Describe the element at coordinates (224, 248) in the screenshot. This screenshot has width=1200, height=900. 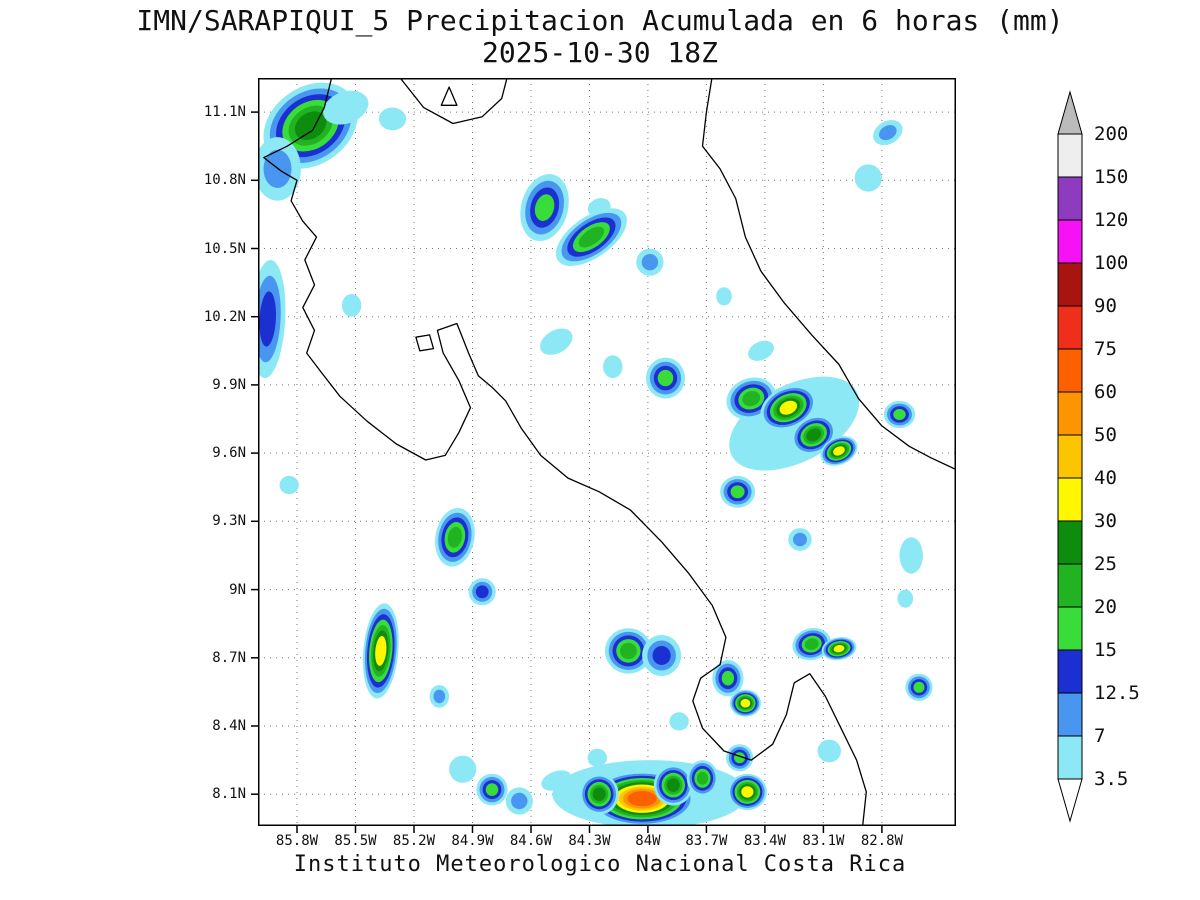
I see `y-tick-label: 10.5N` at that location.